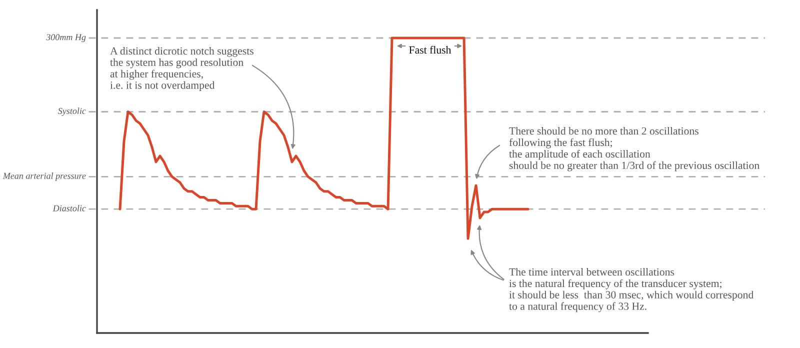 Image resolution: width=800 pixels, height=348 pixels. What do you see at coordinates (66, 38) in the screenshot?
I see `ref-line-label: 300mm Hg` at bounding box center [66, 38].